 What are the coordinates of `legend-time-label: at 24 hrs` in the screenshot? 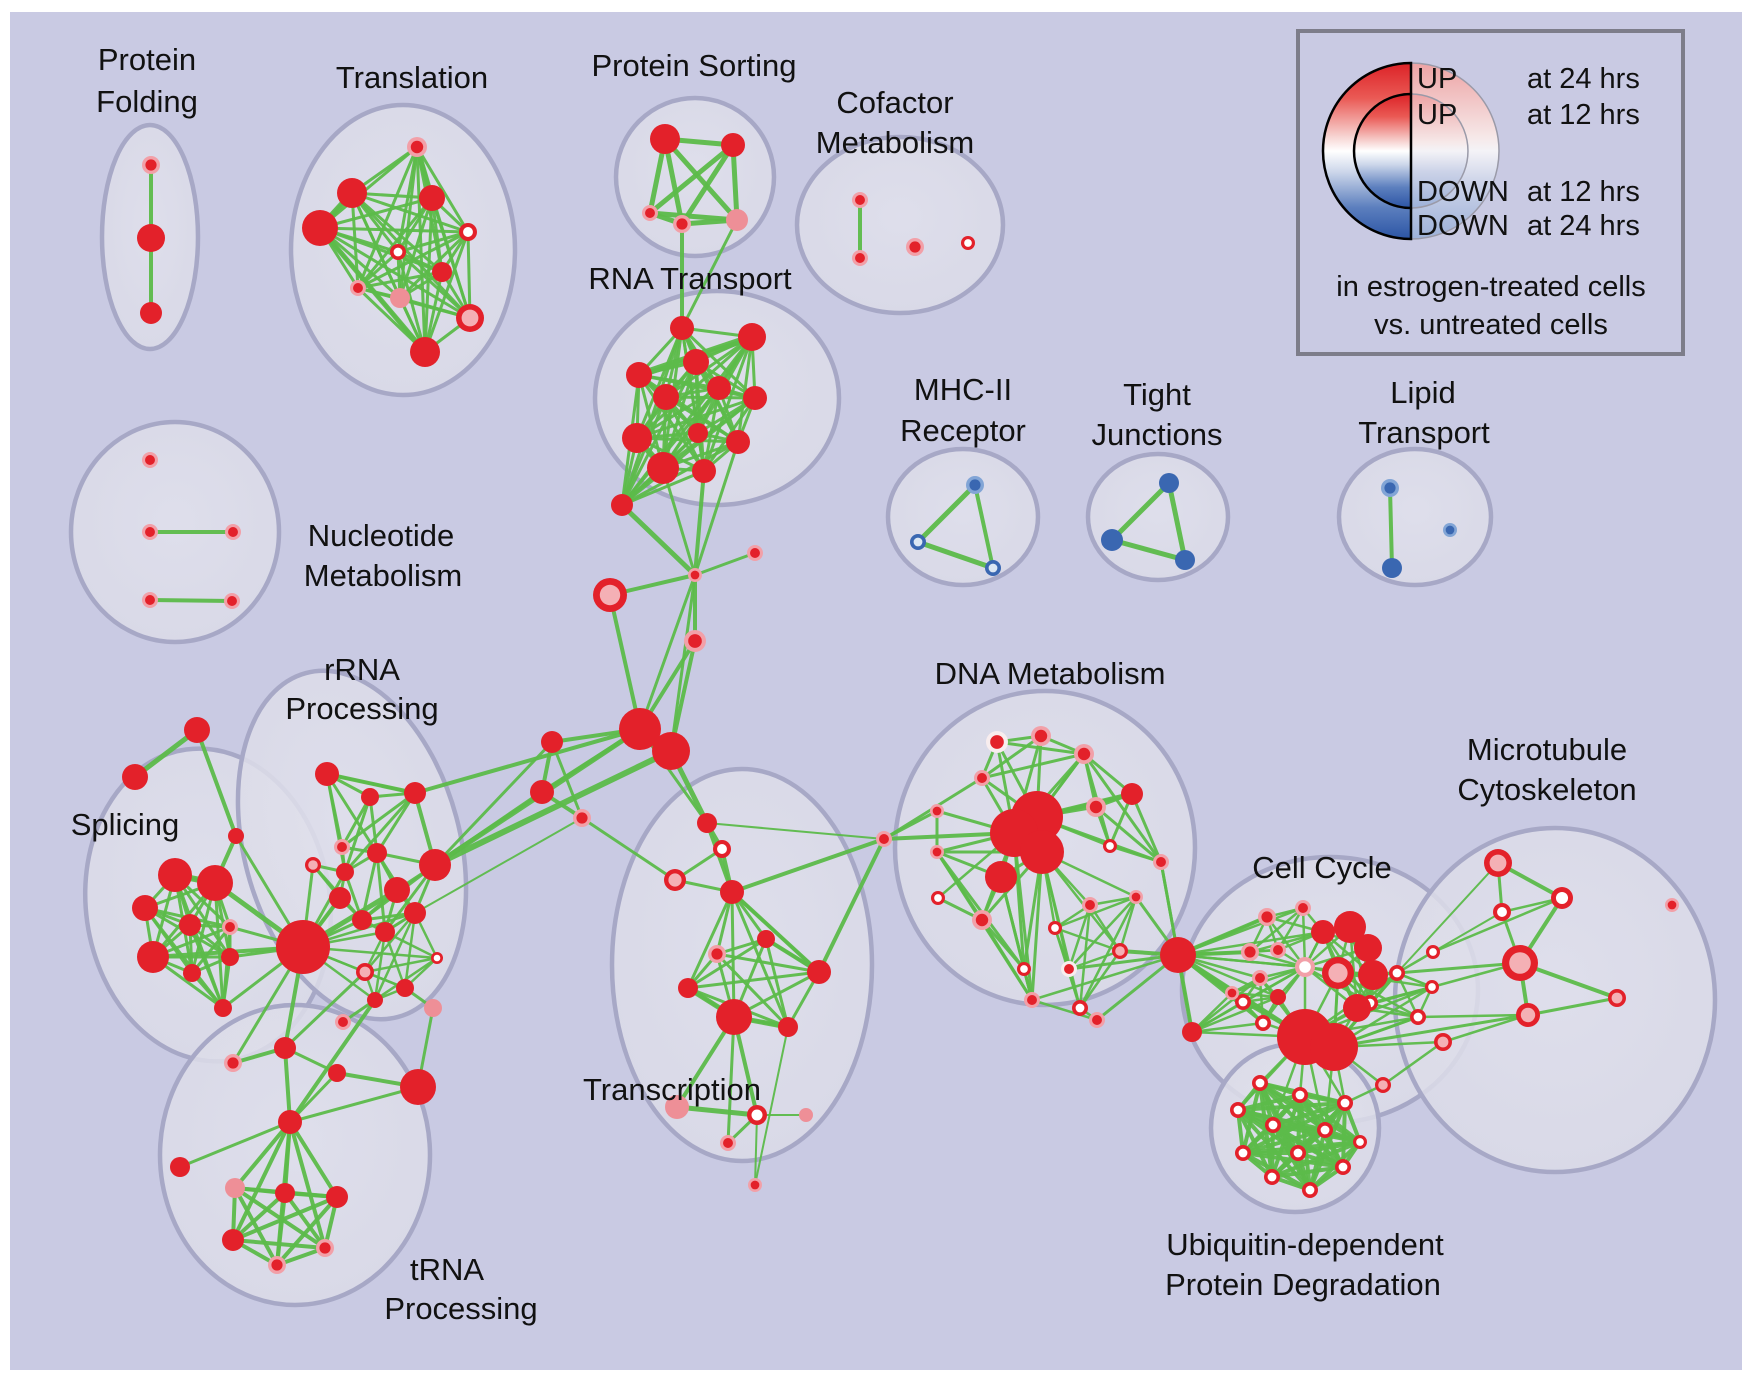 It's located at (1583, 79).